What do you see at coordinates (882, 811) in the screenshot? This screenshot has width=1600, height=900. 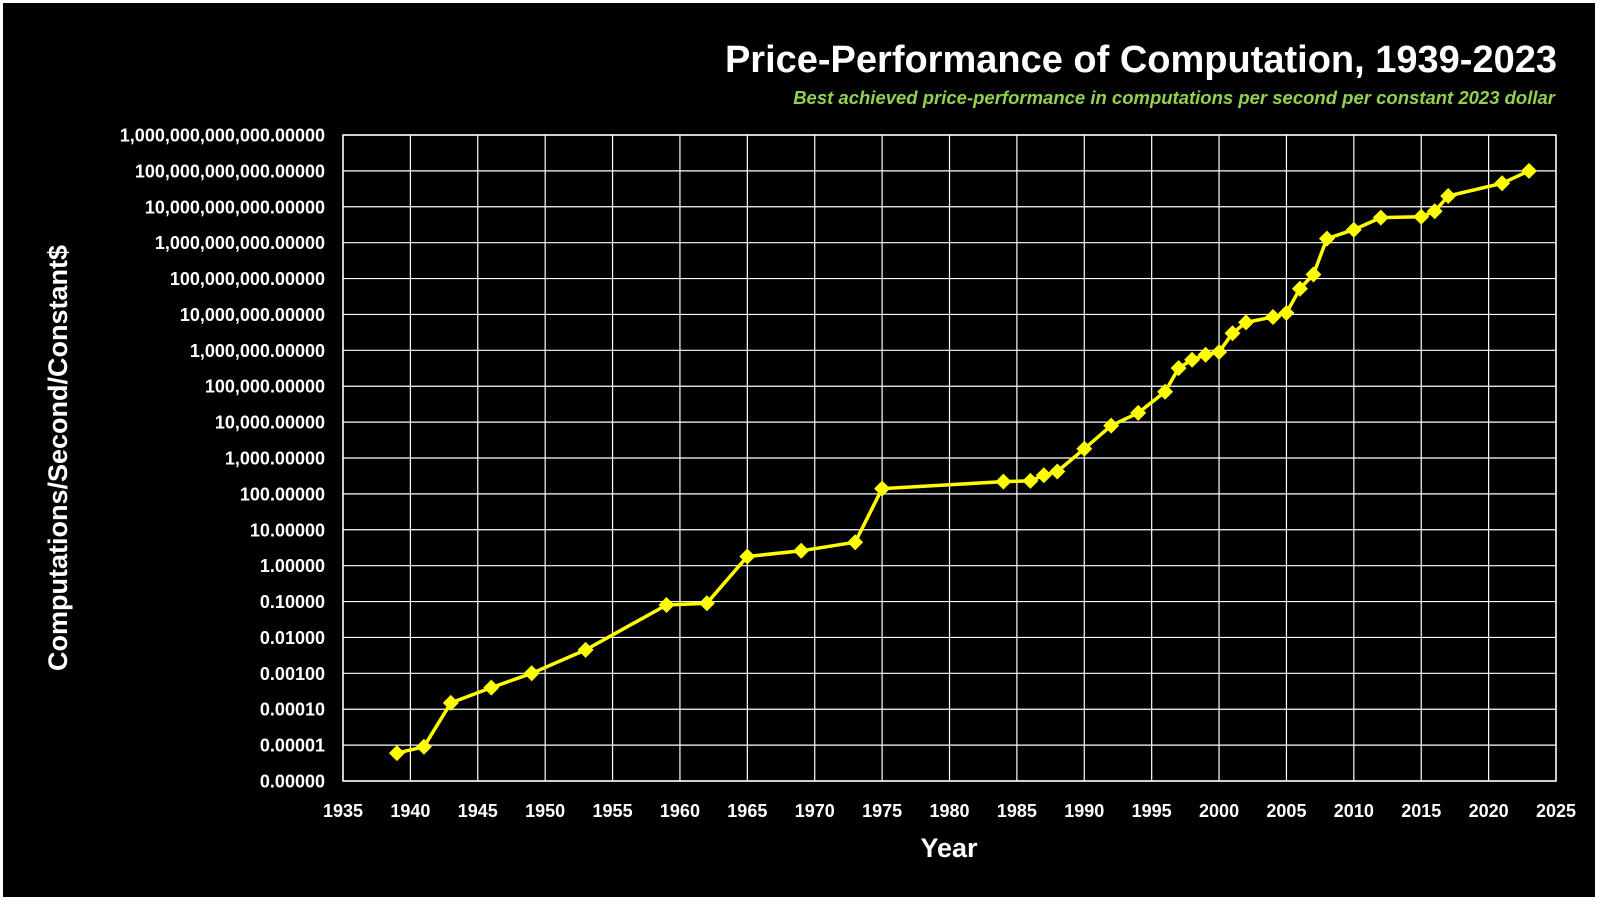 I see `x-tick-label: 1975` at bounding box center [882, 811].